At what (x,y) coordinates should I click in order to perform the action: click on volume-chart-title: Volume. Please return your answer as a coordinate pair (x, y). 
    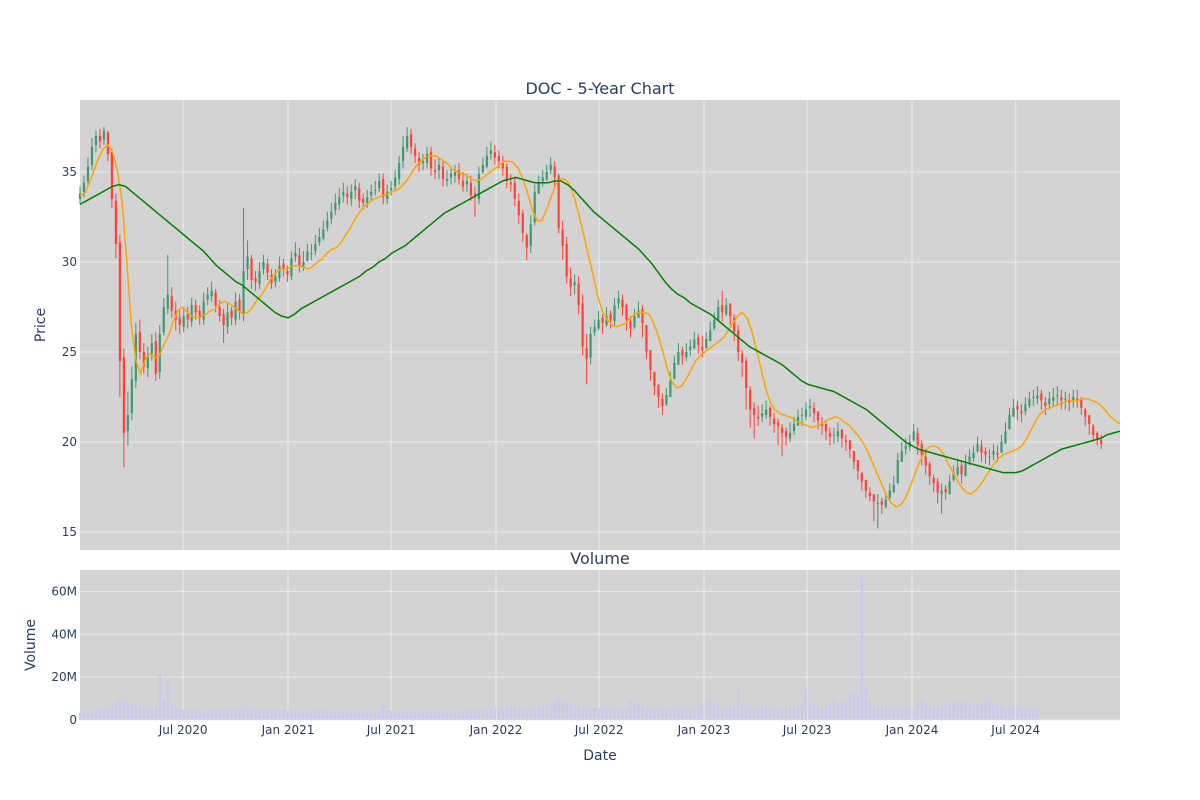
    Looking at the image, I should click on (600, 558).